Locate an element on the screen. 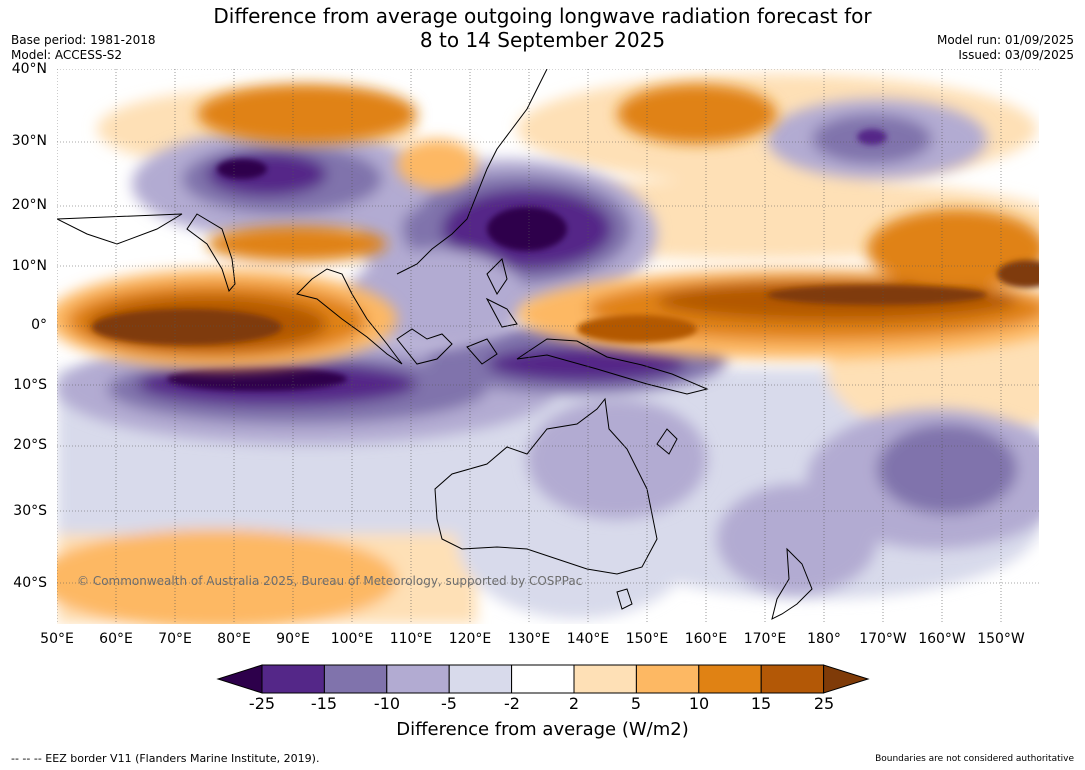 This screenshot has width=1085, height=770. lat-label-40s: 40°S is located at coordinates (30, 583).